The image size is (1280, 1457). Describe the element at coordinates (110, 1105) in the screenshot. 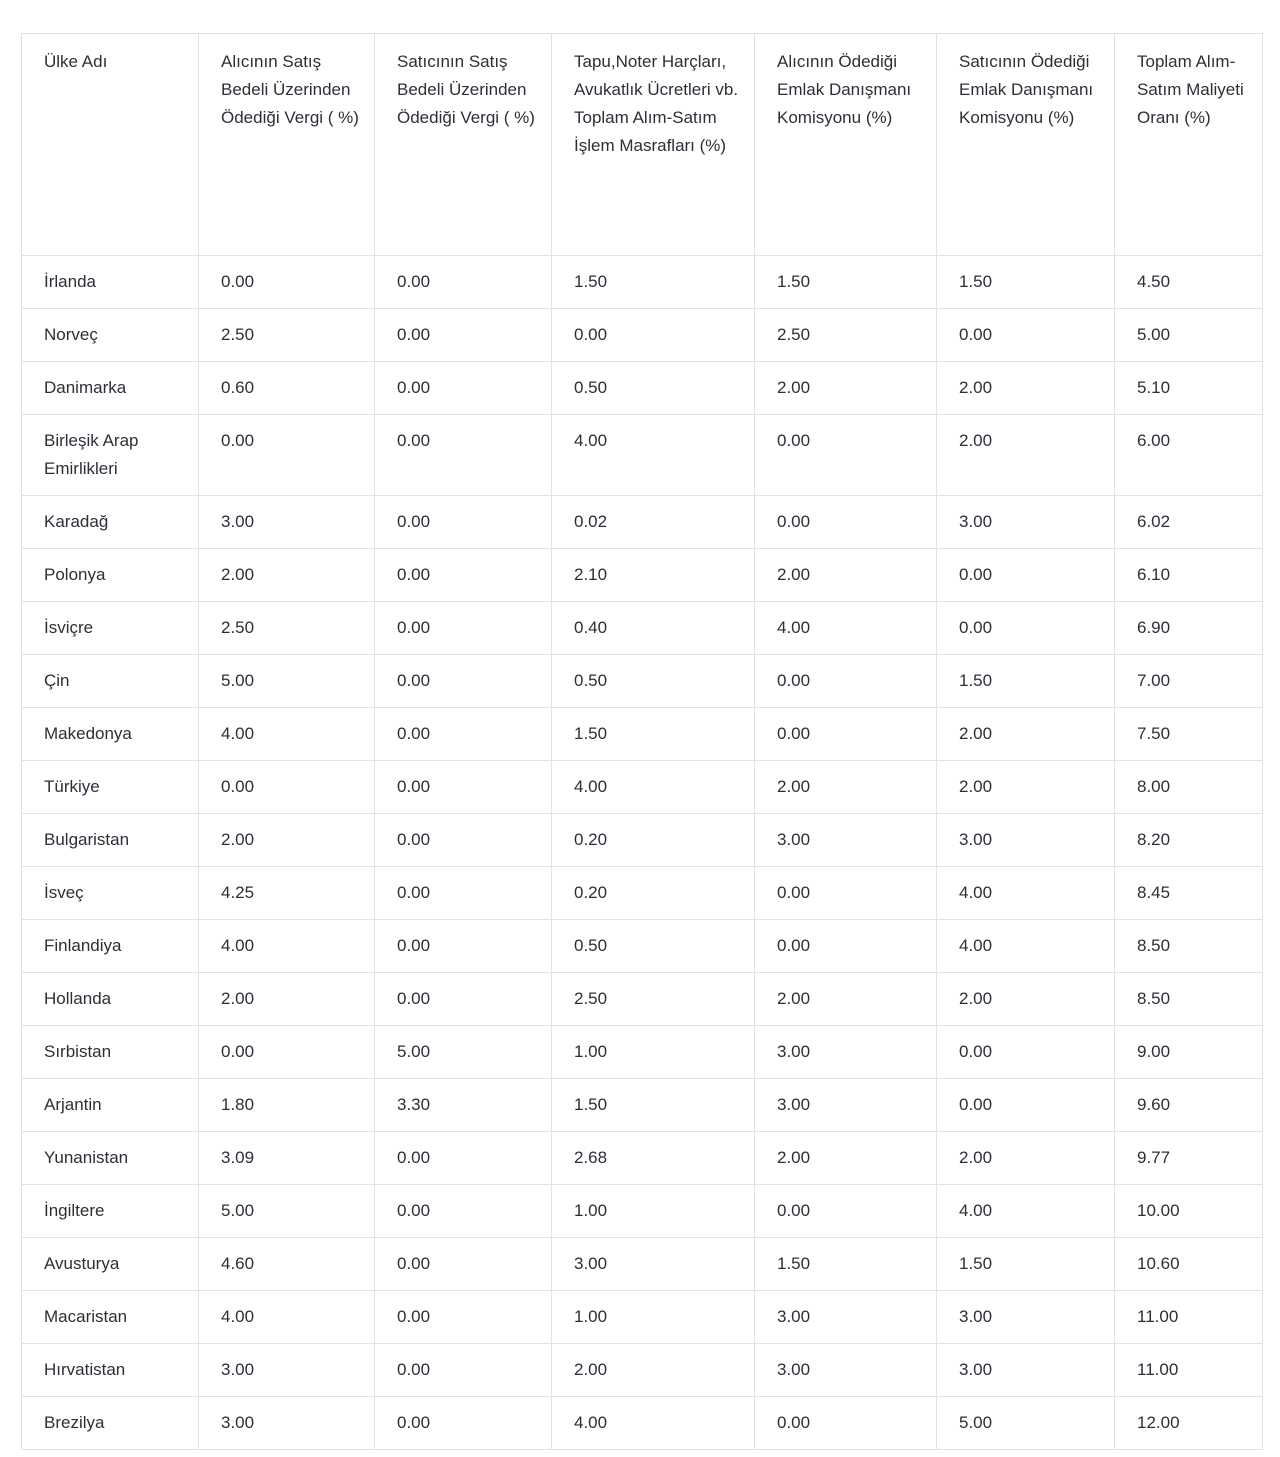

I see `country-cell: Arjantin` at that location.